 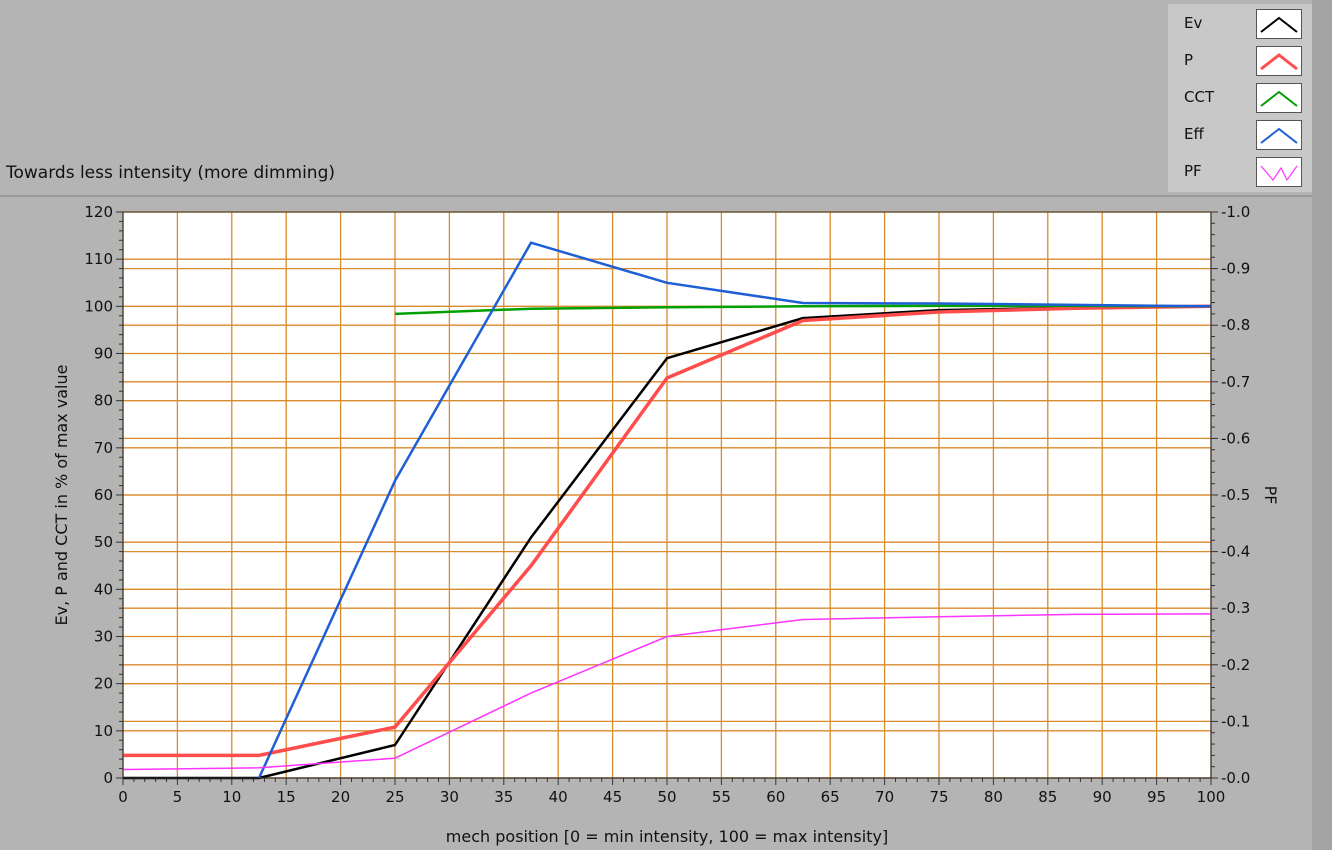 I want to click on y-tick-label: 40, so click(x=103, y=589).